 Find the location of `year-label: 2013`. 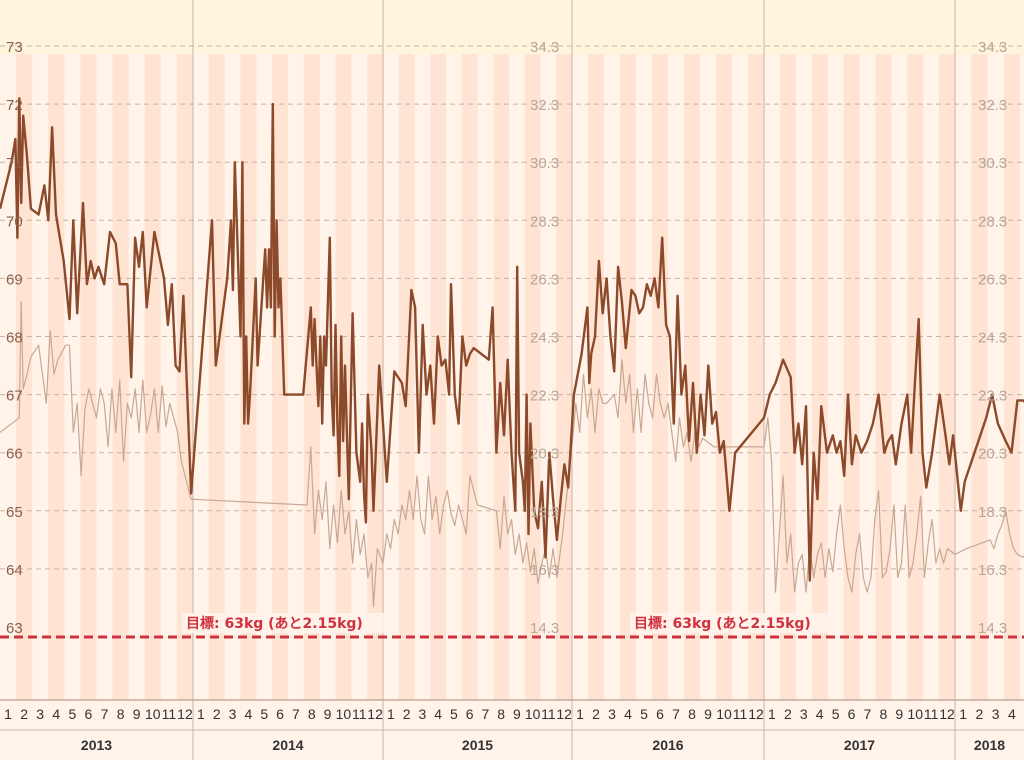

year-label: 2013 is located at coordinates (96, 745).